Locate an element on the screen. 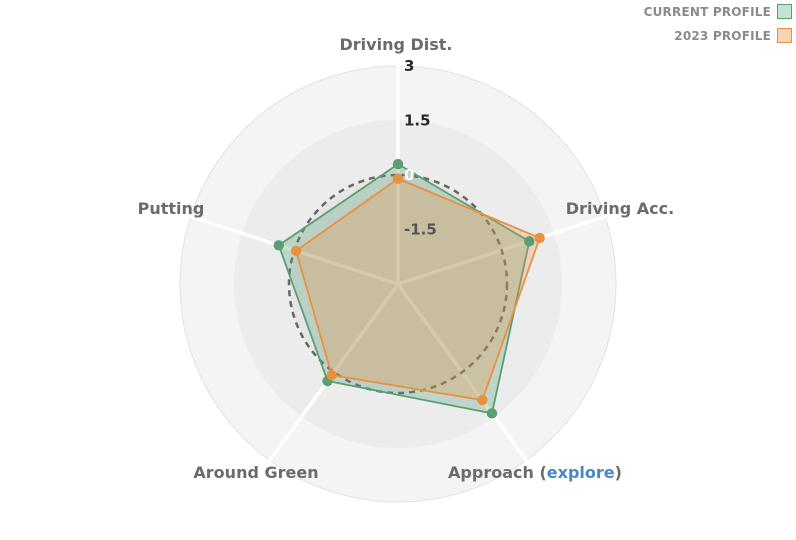  tick-label-0: 0 is located at coordinates (409, 175).